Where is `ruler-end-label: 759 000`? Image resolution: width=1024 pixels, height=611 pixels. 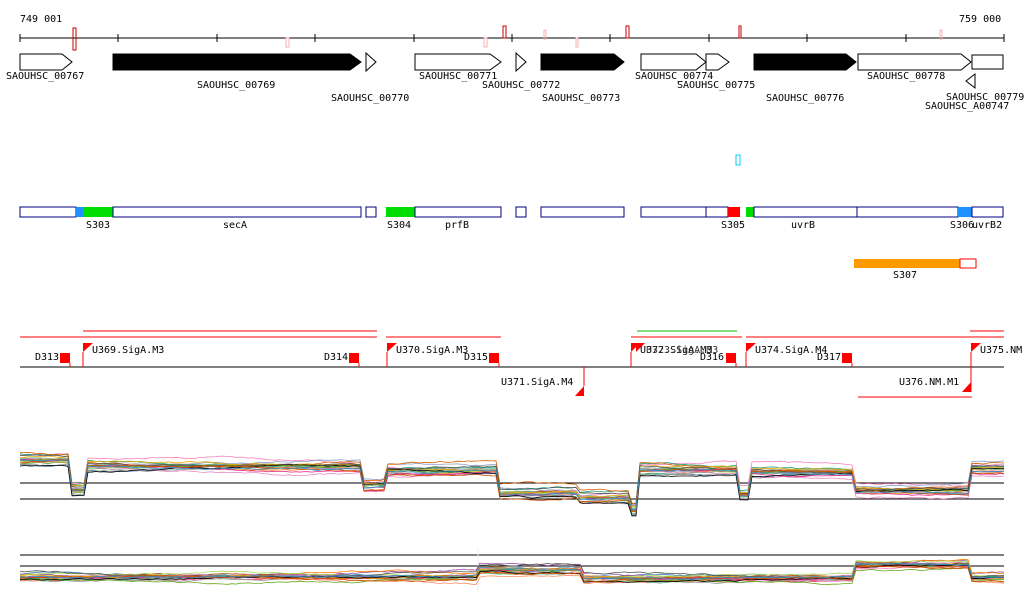
ruler-end-label: 759 000 is located at coordinates (980, 19).